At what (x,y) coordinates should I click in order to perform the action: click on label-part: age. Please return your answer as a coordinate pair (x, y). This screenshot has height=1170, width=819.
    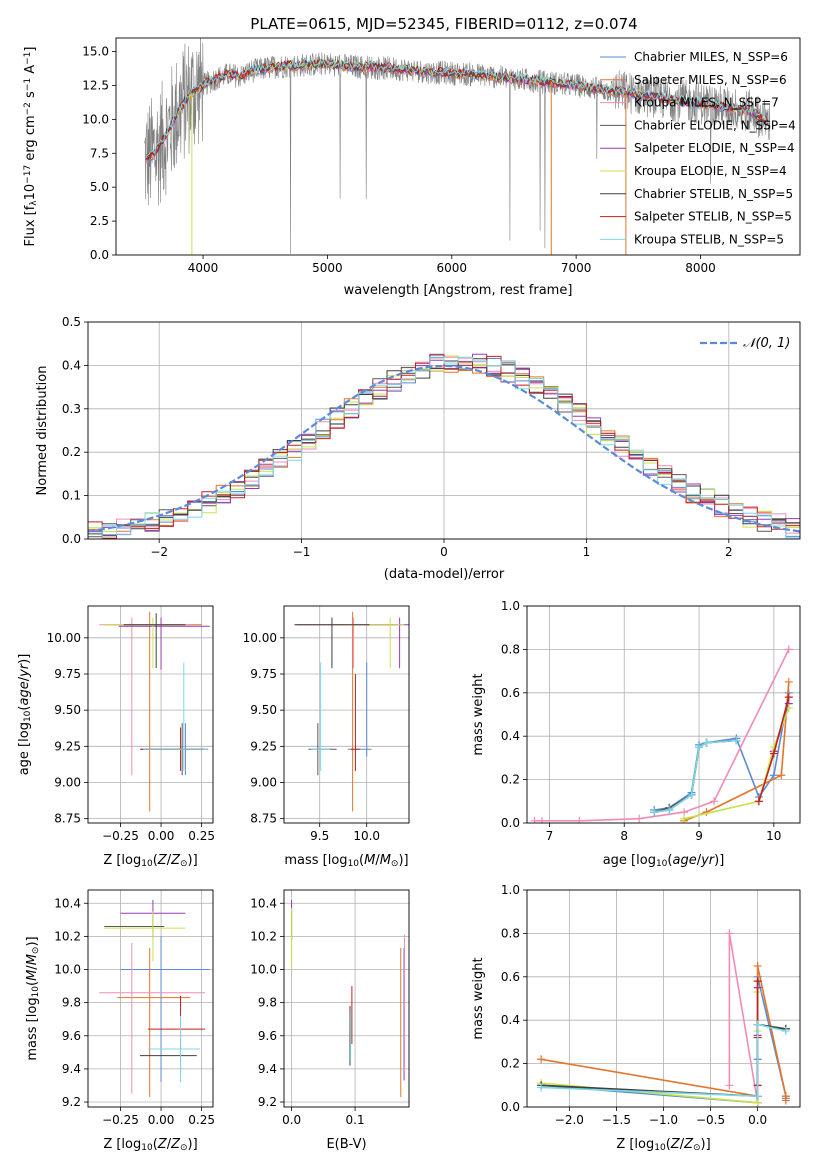
    Looking at the image, I should click on (24, 693).